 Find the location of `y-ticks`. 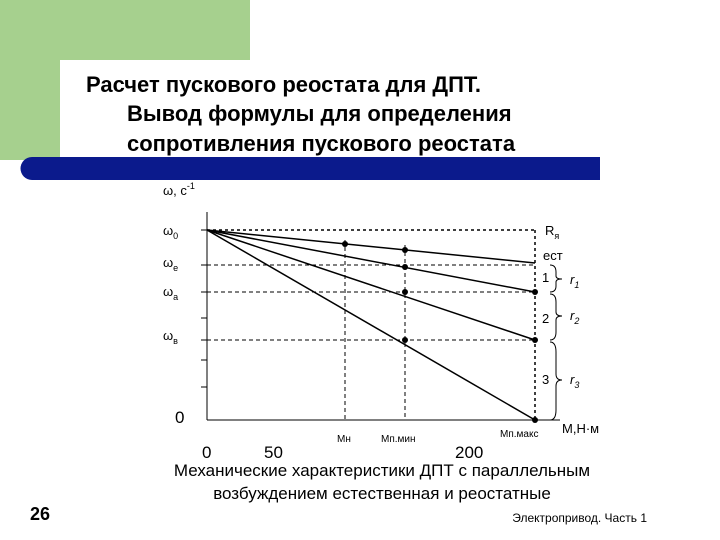

y-ticks is located at coordinates (204, 308).